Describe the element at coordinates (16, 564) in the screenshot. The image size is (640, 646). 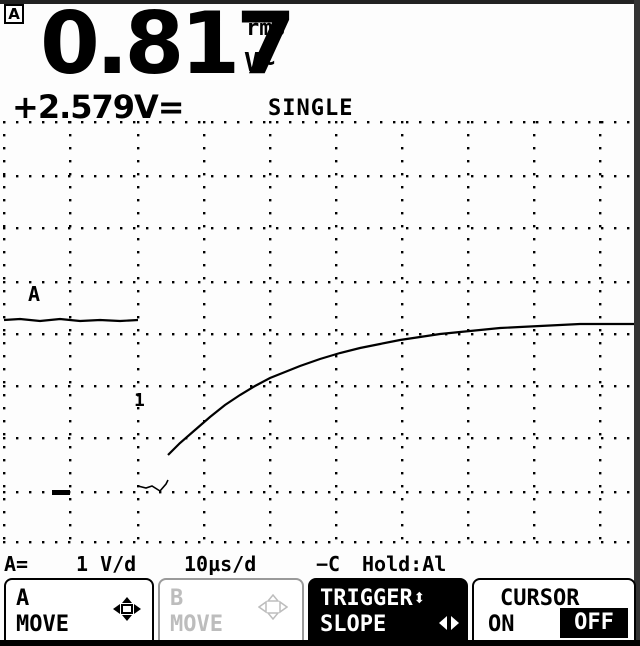
I see `channel-scale-label: A=` at that location.